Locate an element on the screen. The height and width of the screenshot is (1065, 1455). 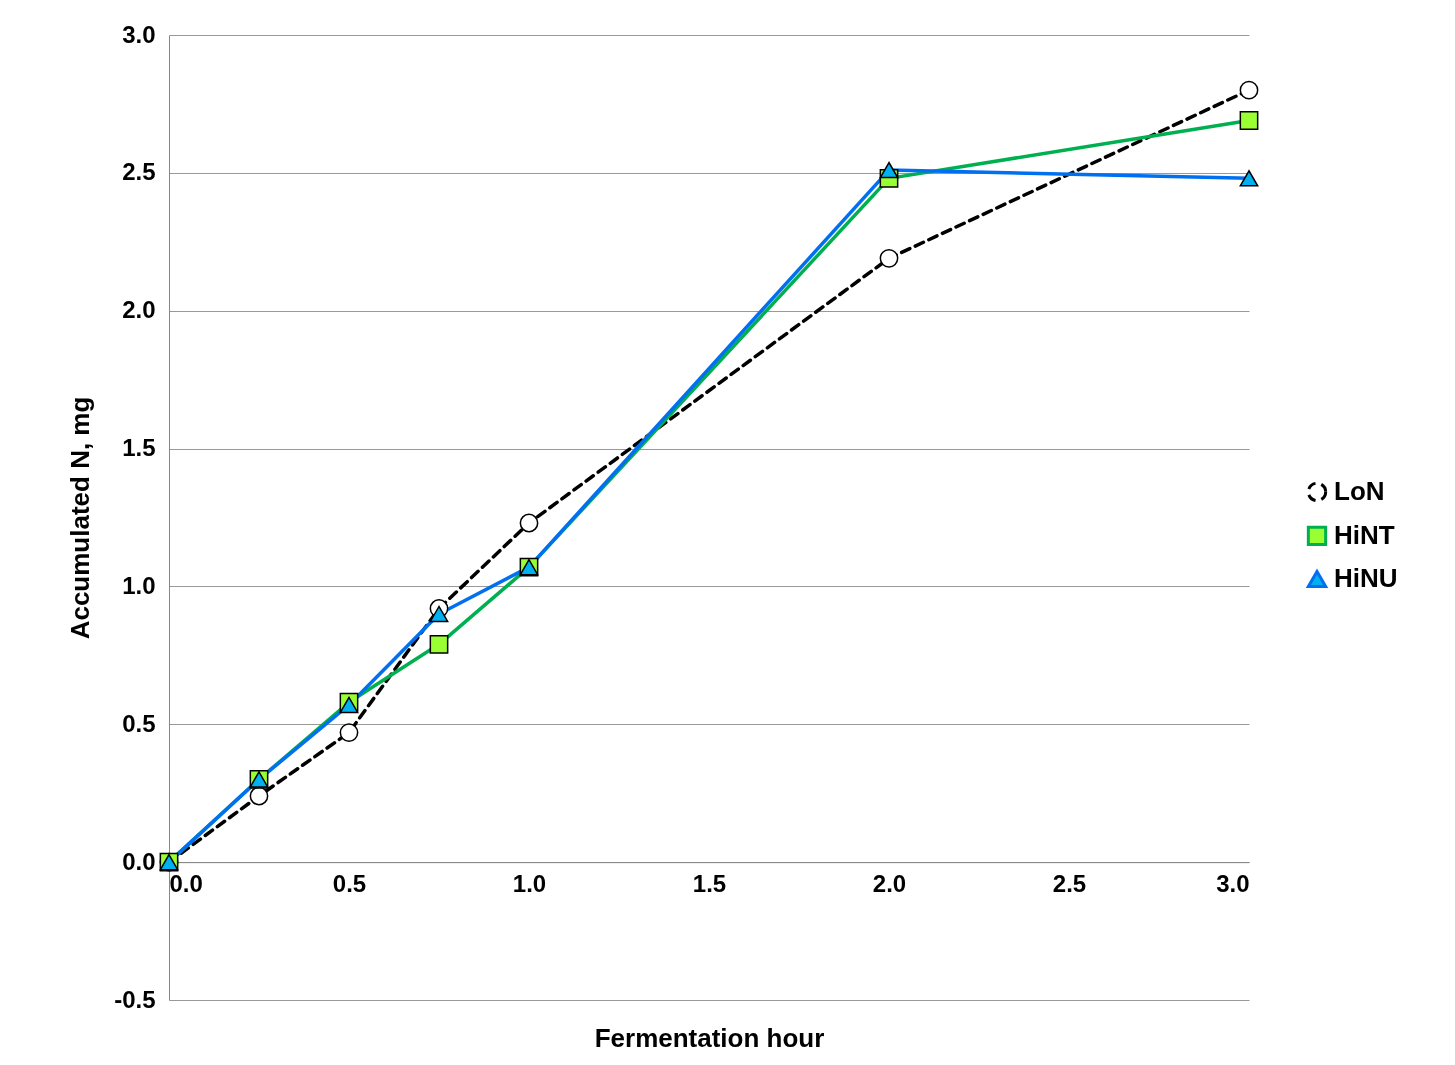
x-tick-label: 2.5 is located at coordinates (1069, 883).